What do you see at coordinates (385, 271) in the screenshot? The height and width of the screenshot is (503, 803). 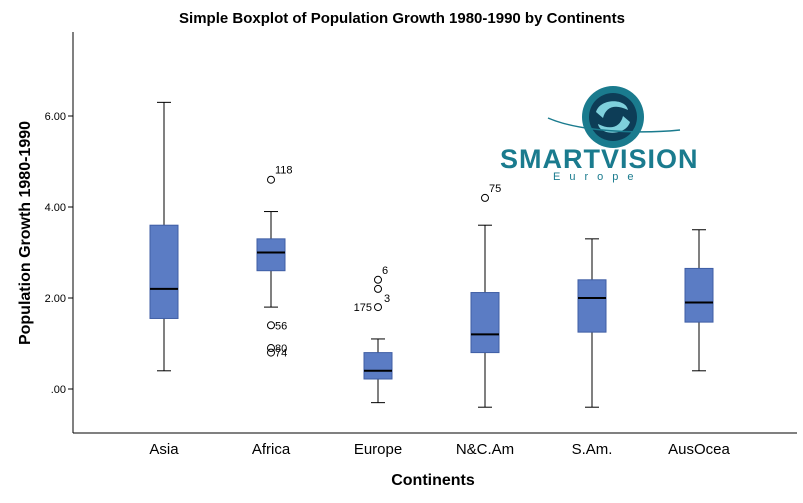 I see `outlier-label: 6` at bounding box center [385, 271].